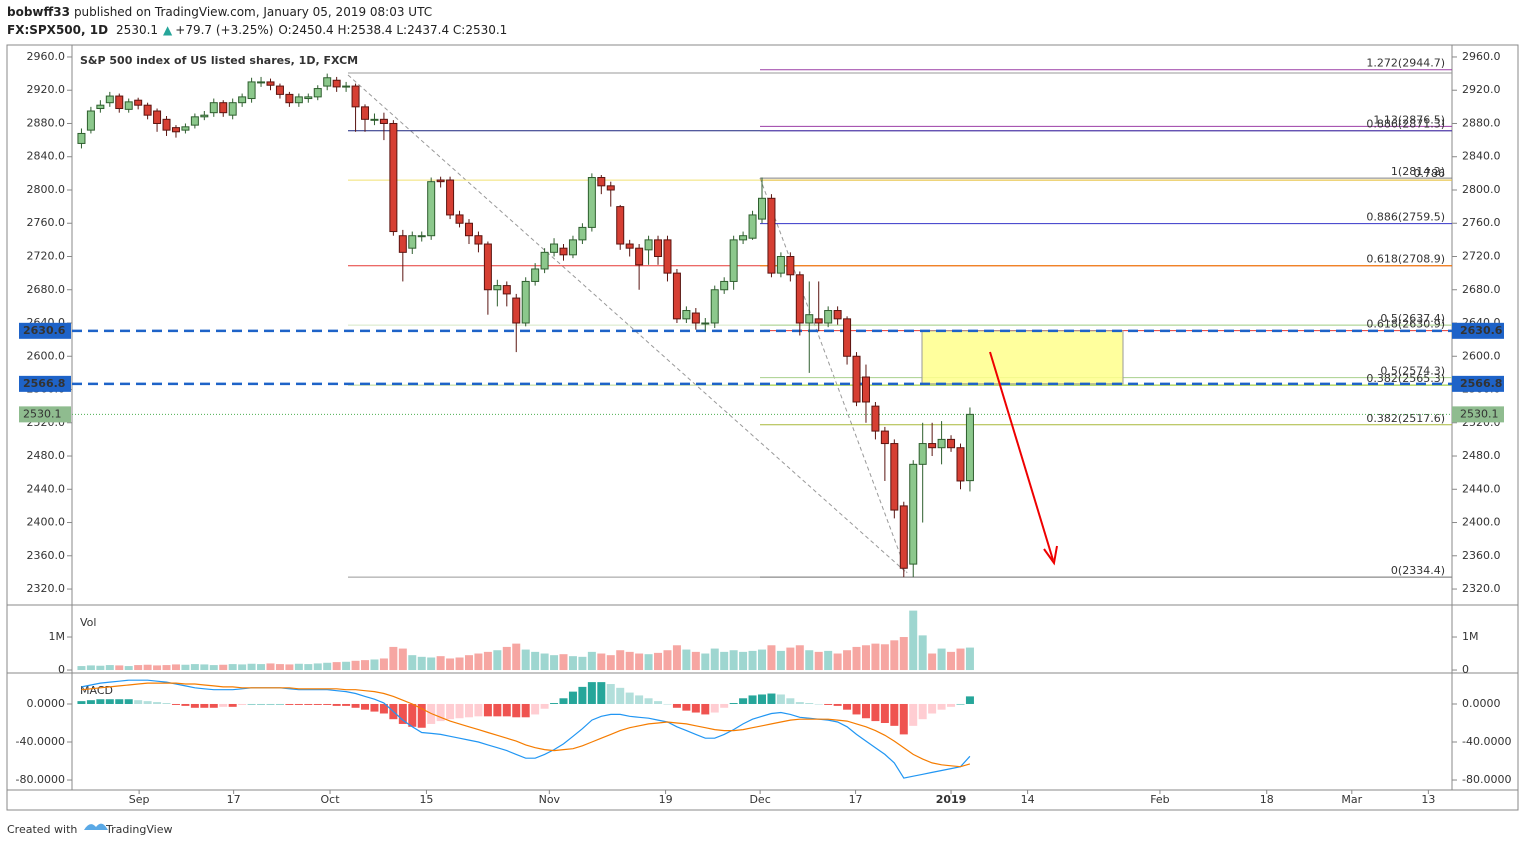 The image size is (1525, 847). Describe the element at coordinates (137, 30) in the screenshot. I see `last: 2530.1` at that location.